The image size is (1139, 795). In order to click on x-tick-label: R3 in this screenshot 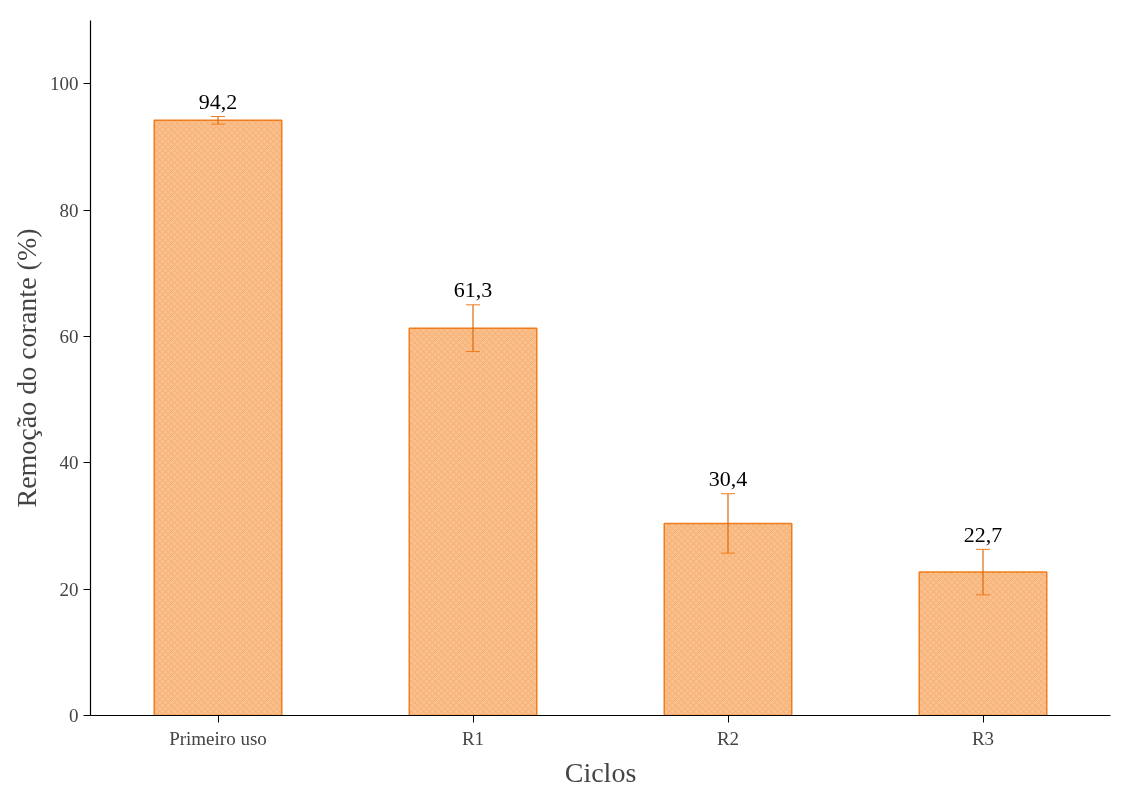, I will do `click(983, 738)`.